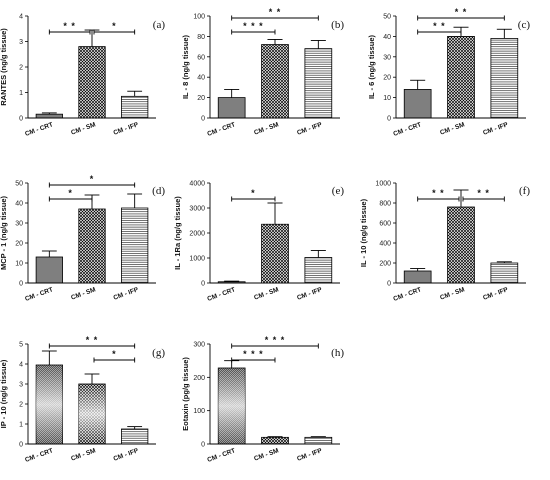 Image resolution: width=550 pixels, height=480 pixels. Describe the element at coordinates (177, 233) in the screenshot. I see `y-axis-label: IL - 1Ra (ng/g tissue)` at that location.